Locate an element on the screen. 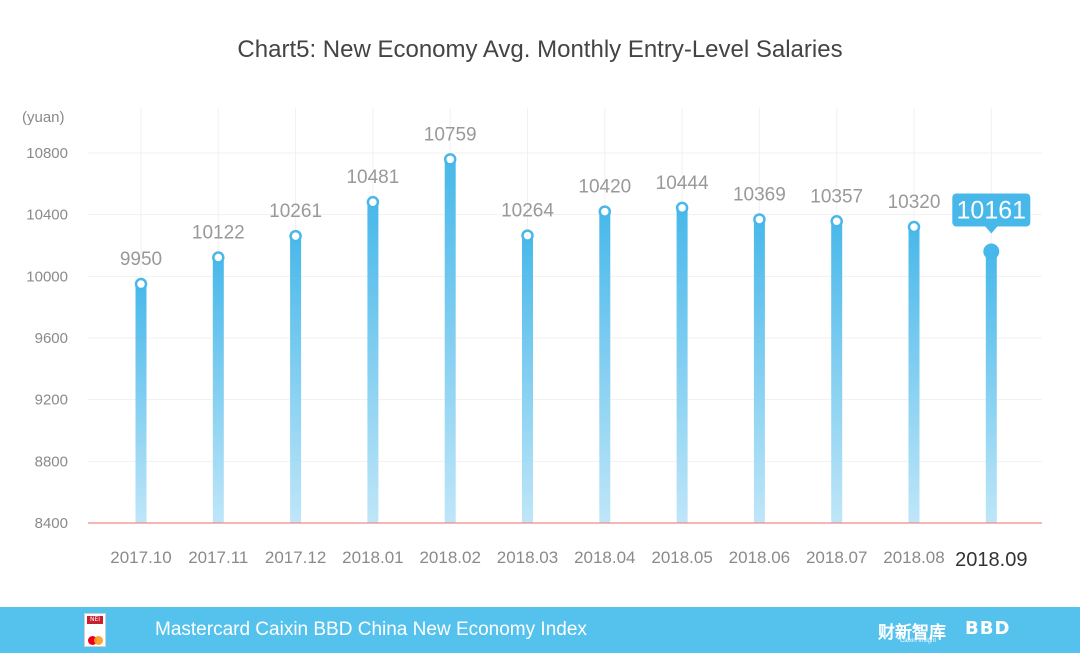  y-tick-label: 9600 is located at coordinates (51, 338).